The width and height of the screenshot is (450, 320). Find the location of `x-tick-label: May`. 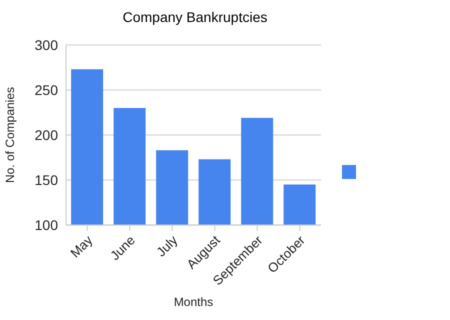

x-tick-label: May is located at coordinates (81, 246).